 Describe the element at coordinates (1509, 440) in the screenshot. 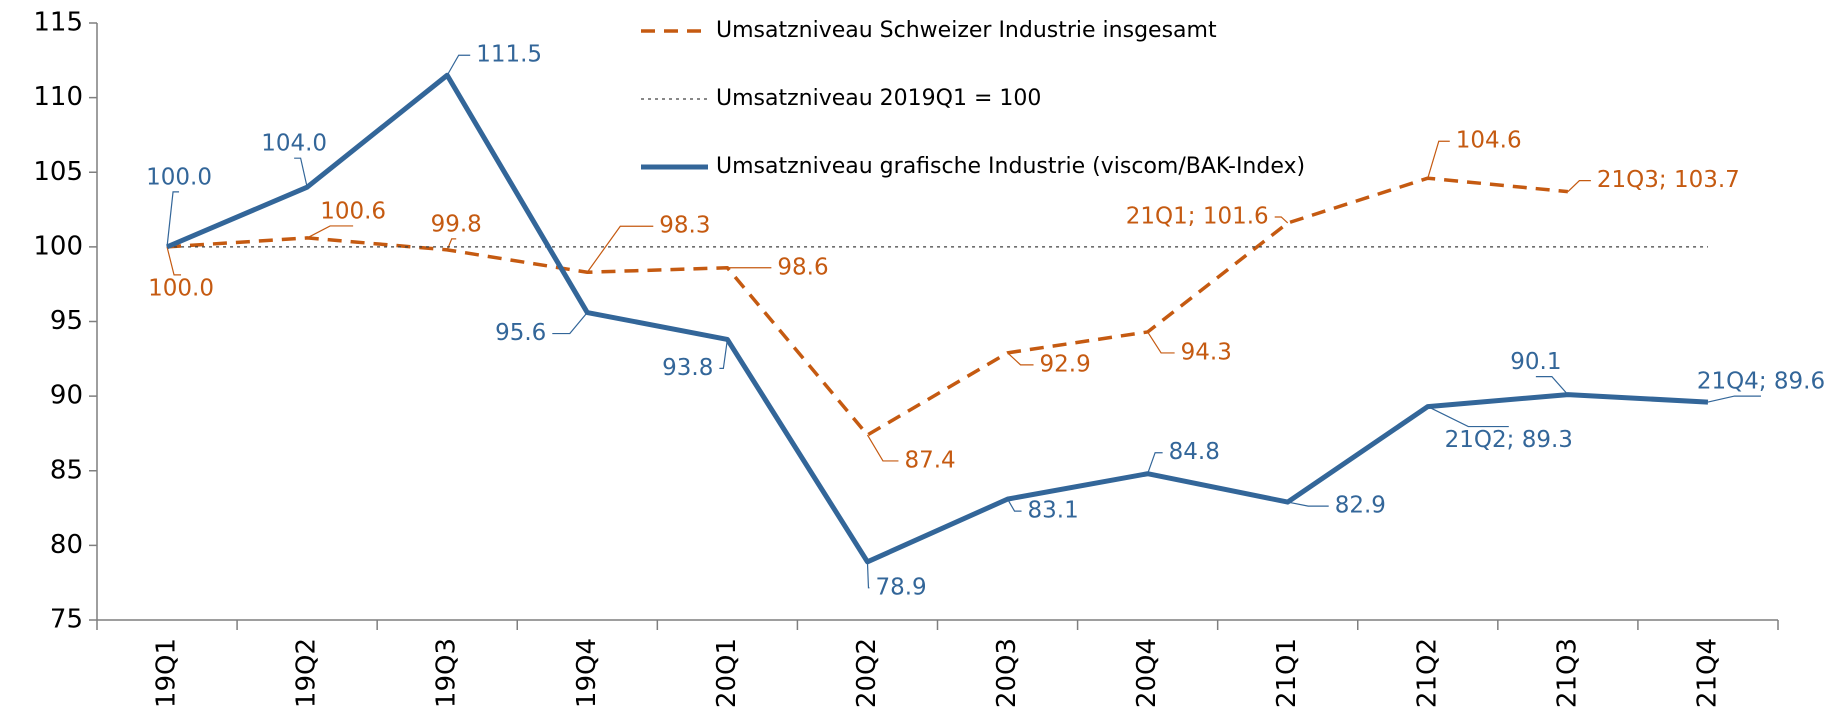

I see `data-label: 21Q2; 89.3` at that location.